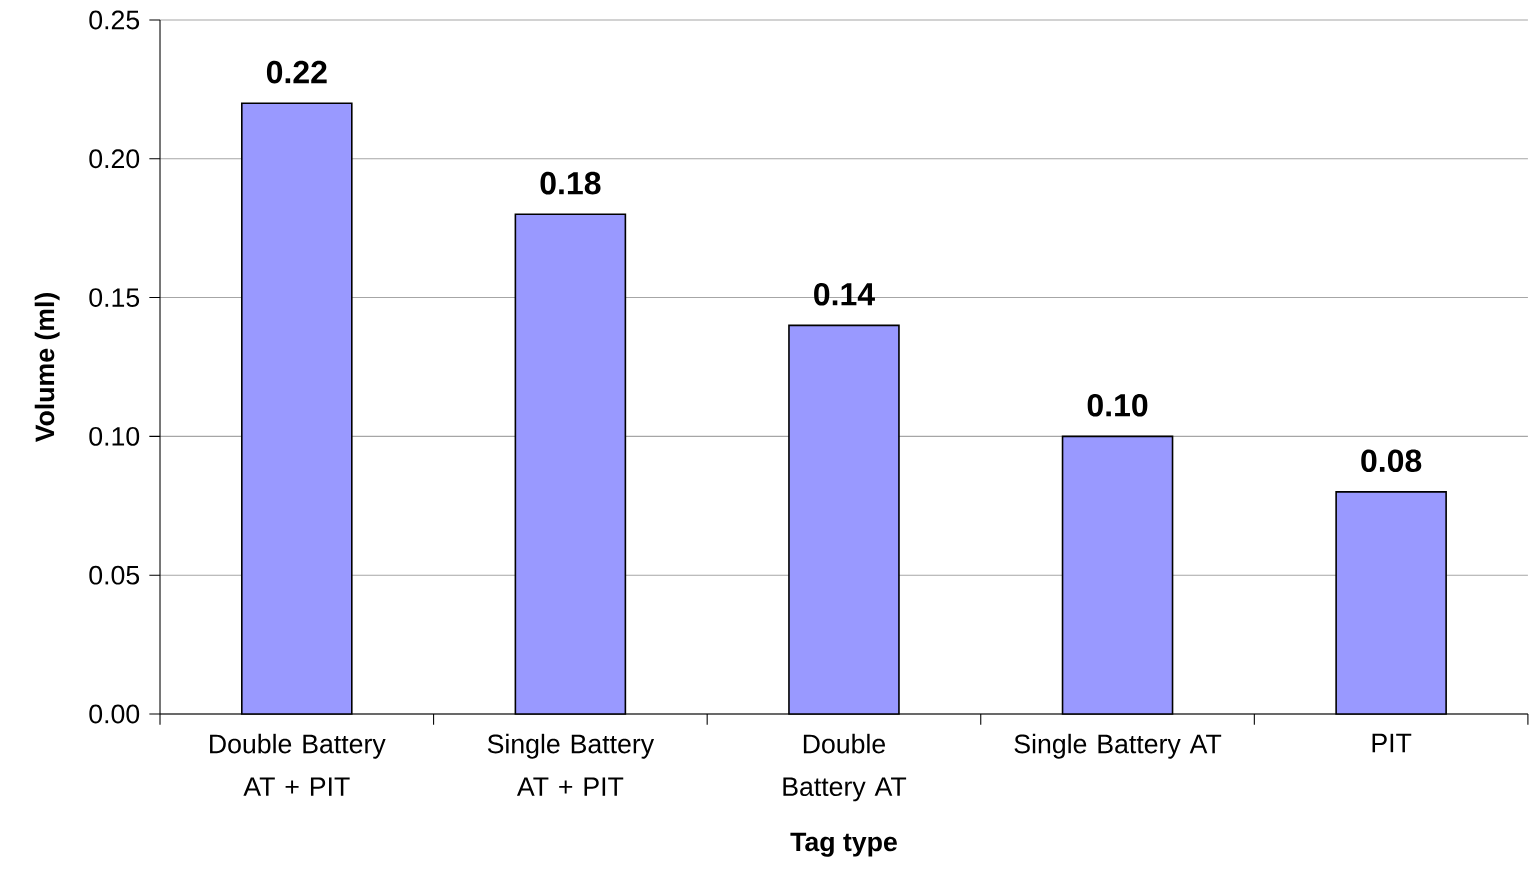 The width and height of the screenshot is (1530, 880). Describe the element at coordinates (1392, 743) in the screenshot. I see `x-tick-label: PIT` at that location.